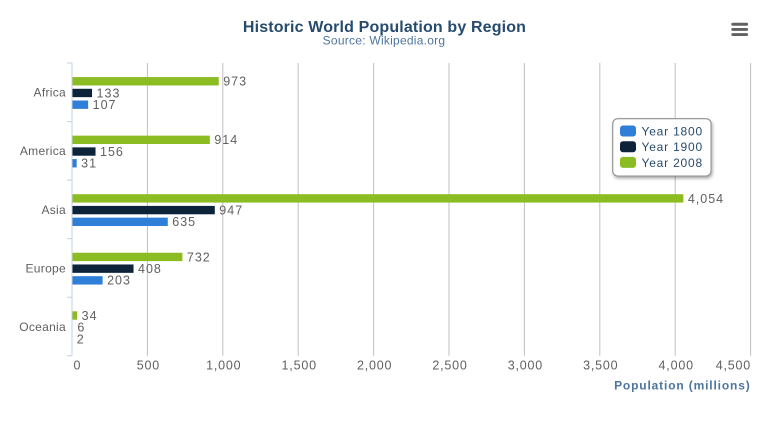 This screenshot has width=769, height=421. Describe the element at coordinates (50, 93) in the screenshot. I see `svg-text: Africa` at that location.